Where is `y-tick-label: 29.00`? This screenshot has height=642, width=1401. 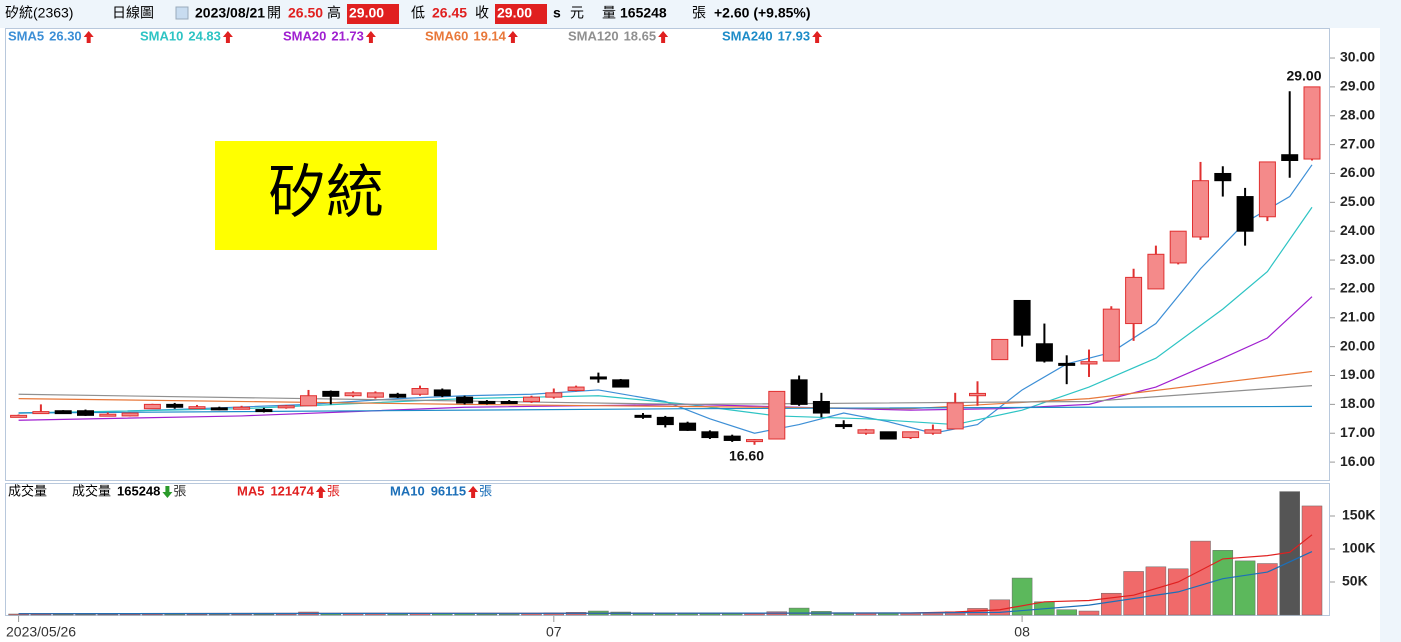
y-tick-label: 29.00 is located at coordinates (1357, 86).